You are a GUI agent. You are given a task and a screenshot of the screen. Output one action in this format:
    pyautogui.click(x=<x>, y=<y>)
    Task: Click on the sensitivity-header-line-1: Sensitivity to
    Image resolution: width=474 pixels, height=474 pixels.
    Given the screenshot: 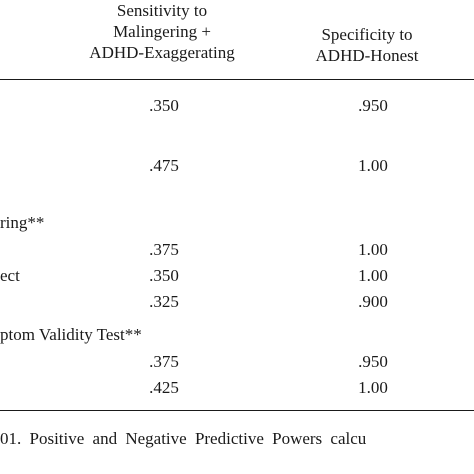 What is the action you would take?
    pyautogui.click(x=162, y=10)
    